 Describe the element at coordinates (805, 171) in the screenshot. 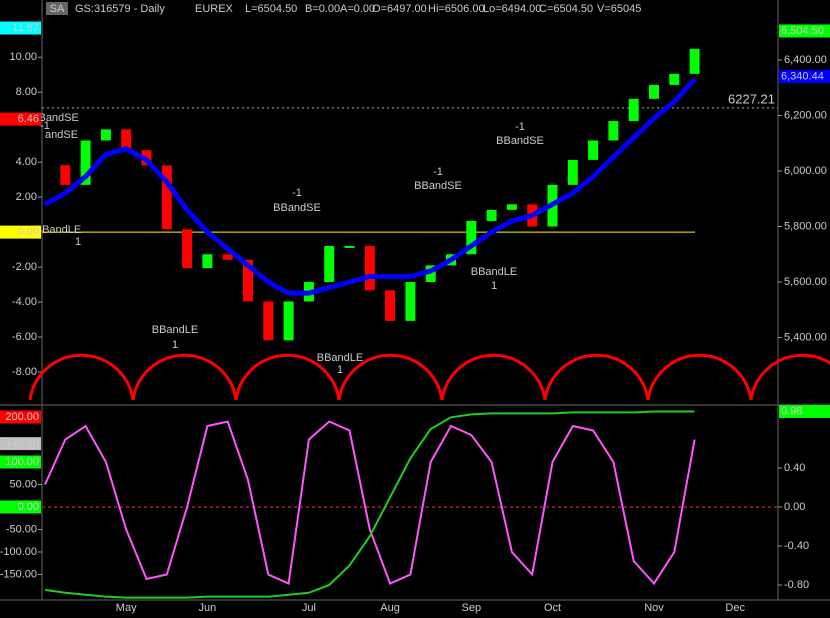

I see `right-tick-label: 6,000.00` at that location.